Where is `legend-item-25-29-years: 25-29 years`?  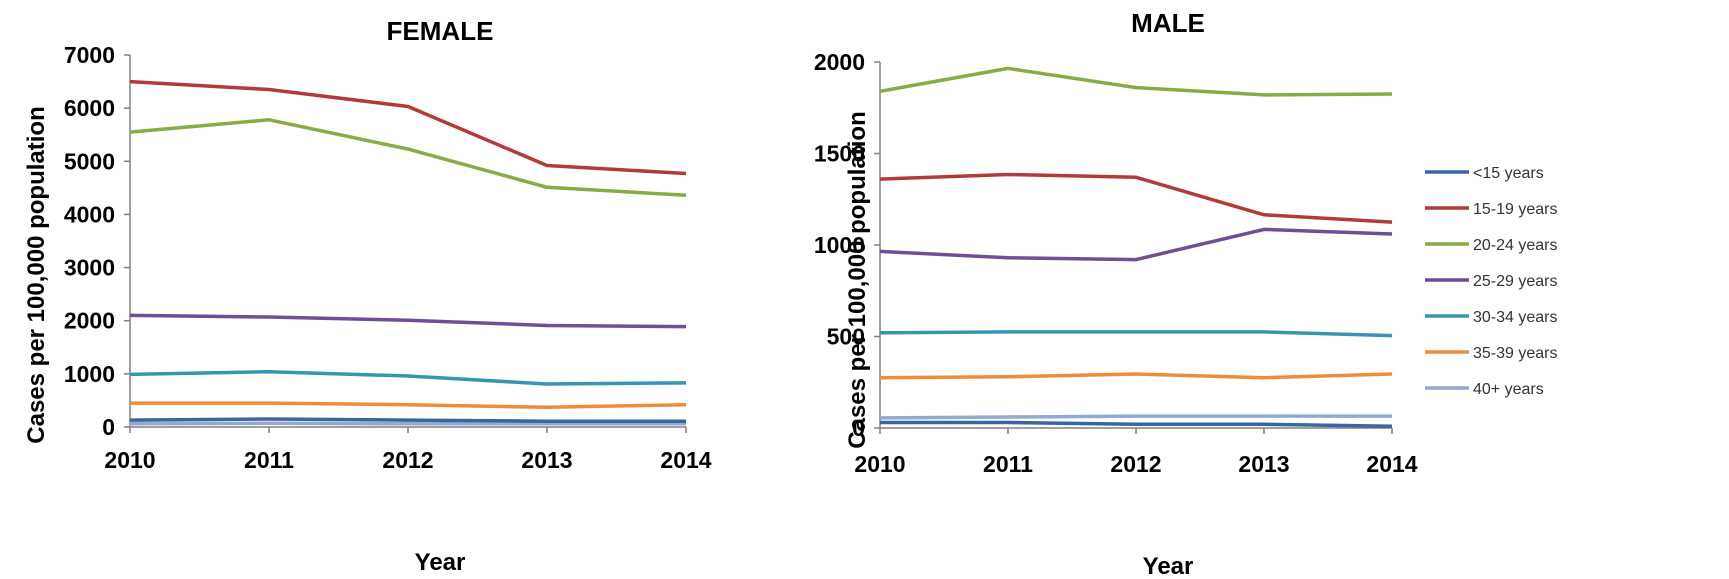 legend-item-25-29-years: 25-29 years is located at coordinates (1491, 281).